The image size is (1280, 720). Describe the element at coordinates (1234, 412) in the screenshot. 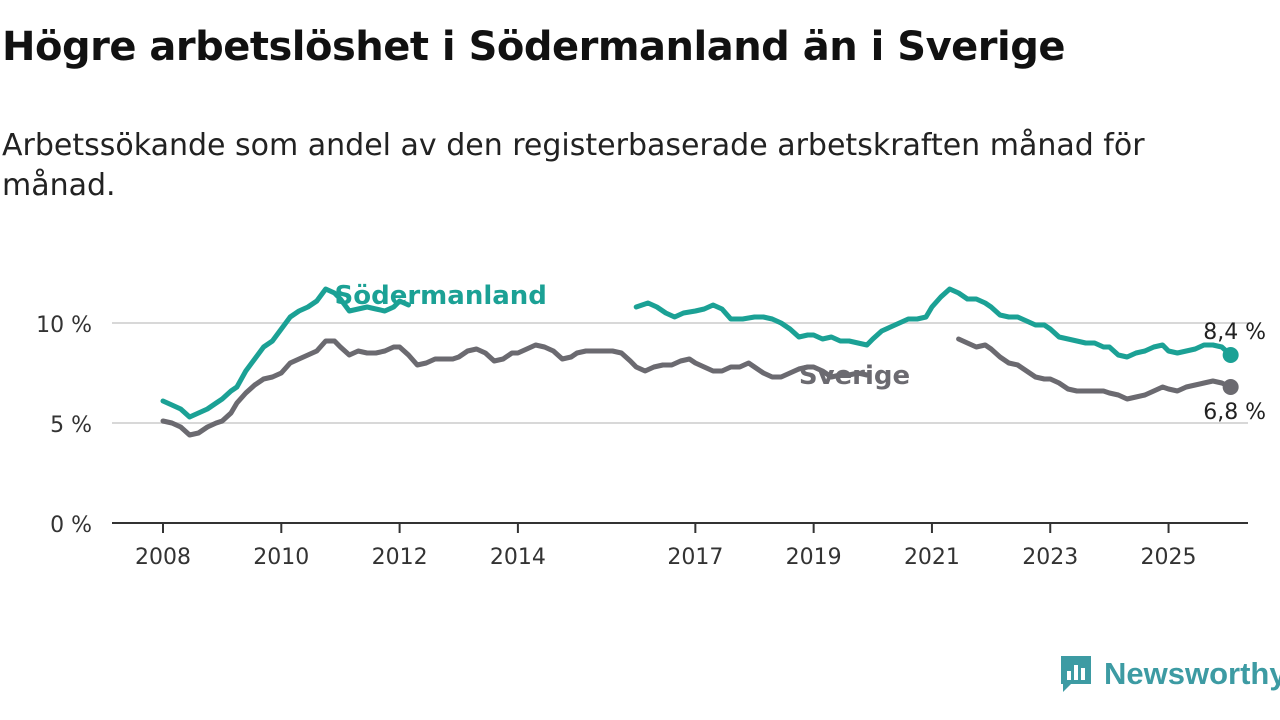

I see `end-value-label-sverige: 6,8 %` at that location.